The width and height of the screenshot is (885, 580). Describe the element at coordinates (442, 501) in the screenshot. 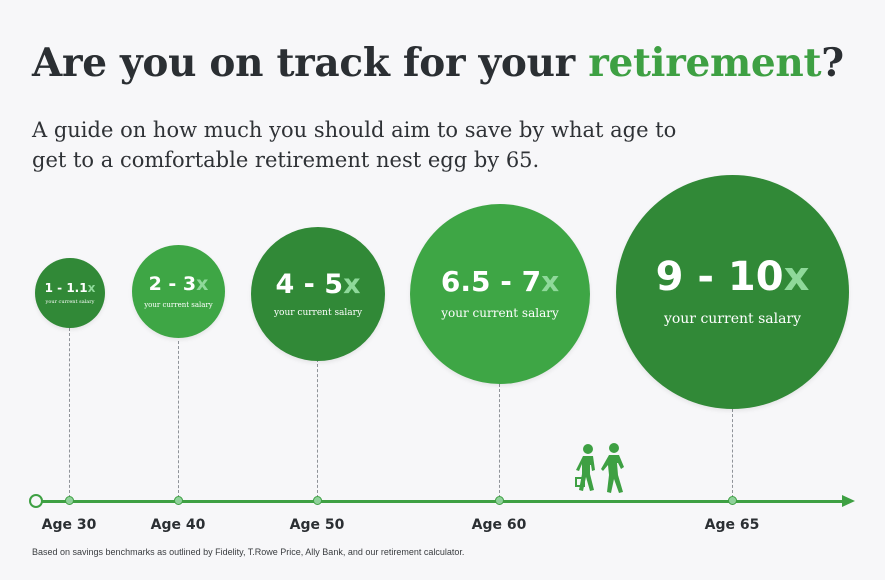

I see `timeline-line` at that location.